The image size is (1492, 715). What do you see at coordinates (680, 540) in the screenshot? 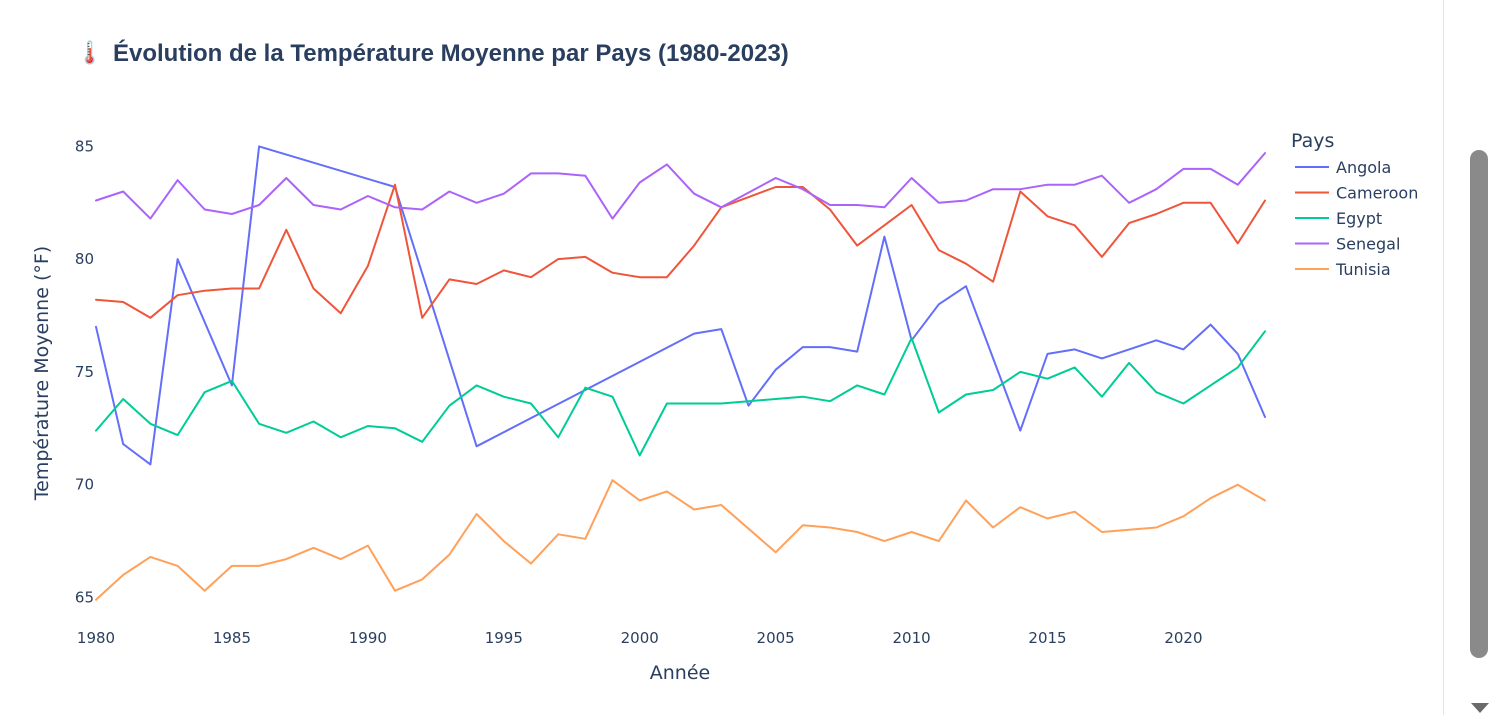
I see `series-line-tunisia` at bounding box center [680, 540].